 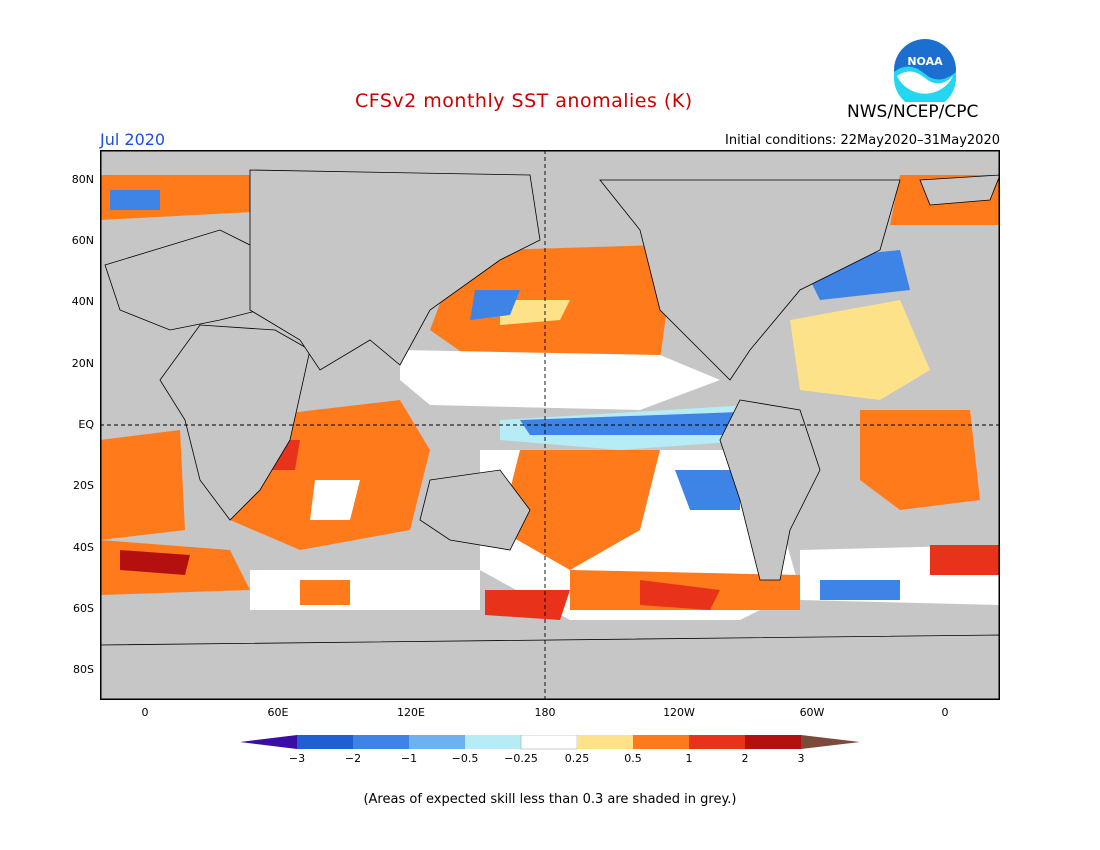 I want to click on asia-land, so click(x=395, y=270).